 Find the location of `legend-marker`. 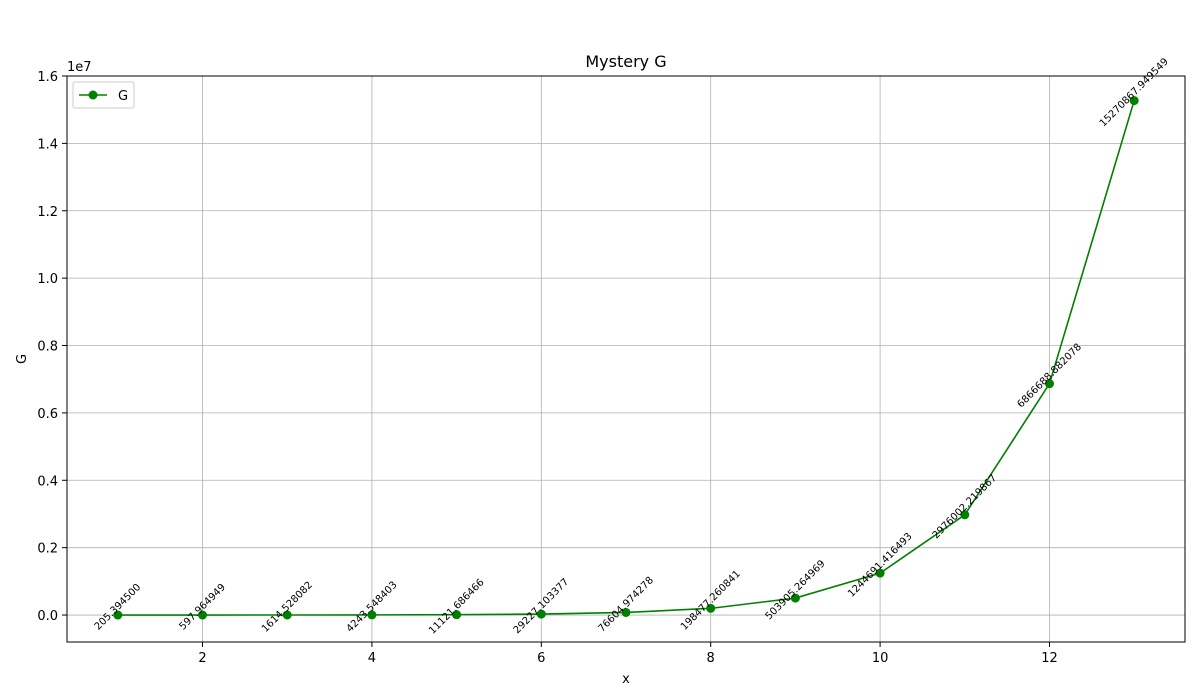

legend-marker is located at coordinates (93, 95).